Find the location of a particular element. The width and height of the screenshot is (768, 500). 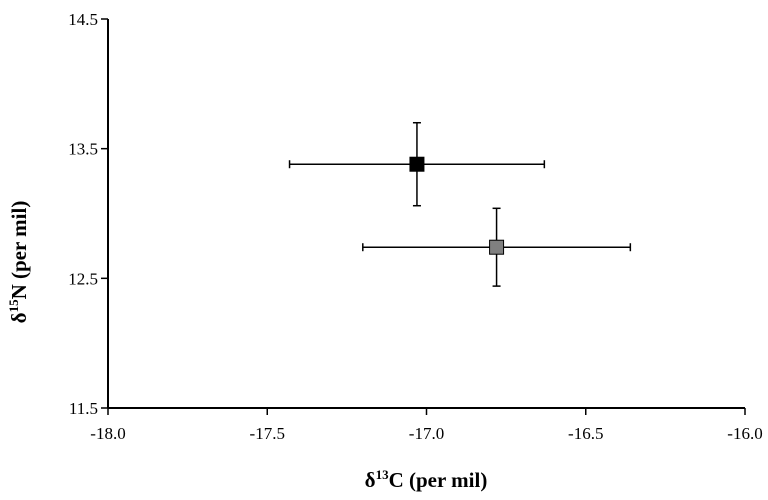

y-tick-label: 12.5 is located at coordinates (83, 278).